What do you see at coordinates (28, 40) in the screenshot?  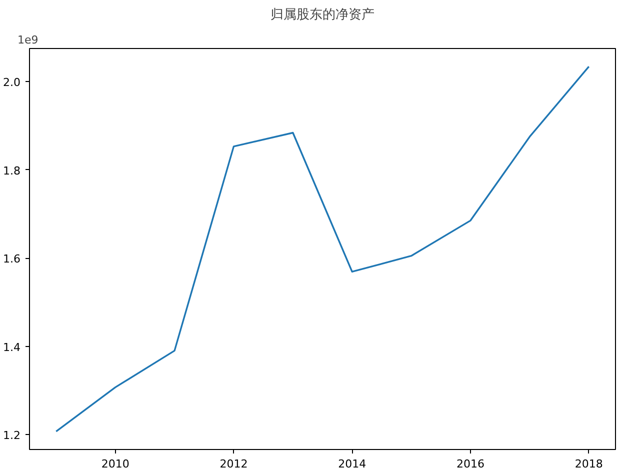 I see `text: 1e9` at bounding box center [28, 40].